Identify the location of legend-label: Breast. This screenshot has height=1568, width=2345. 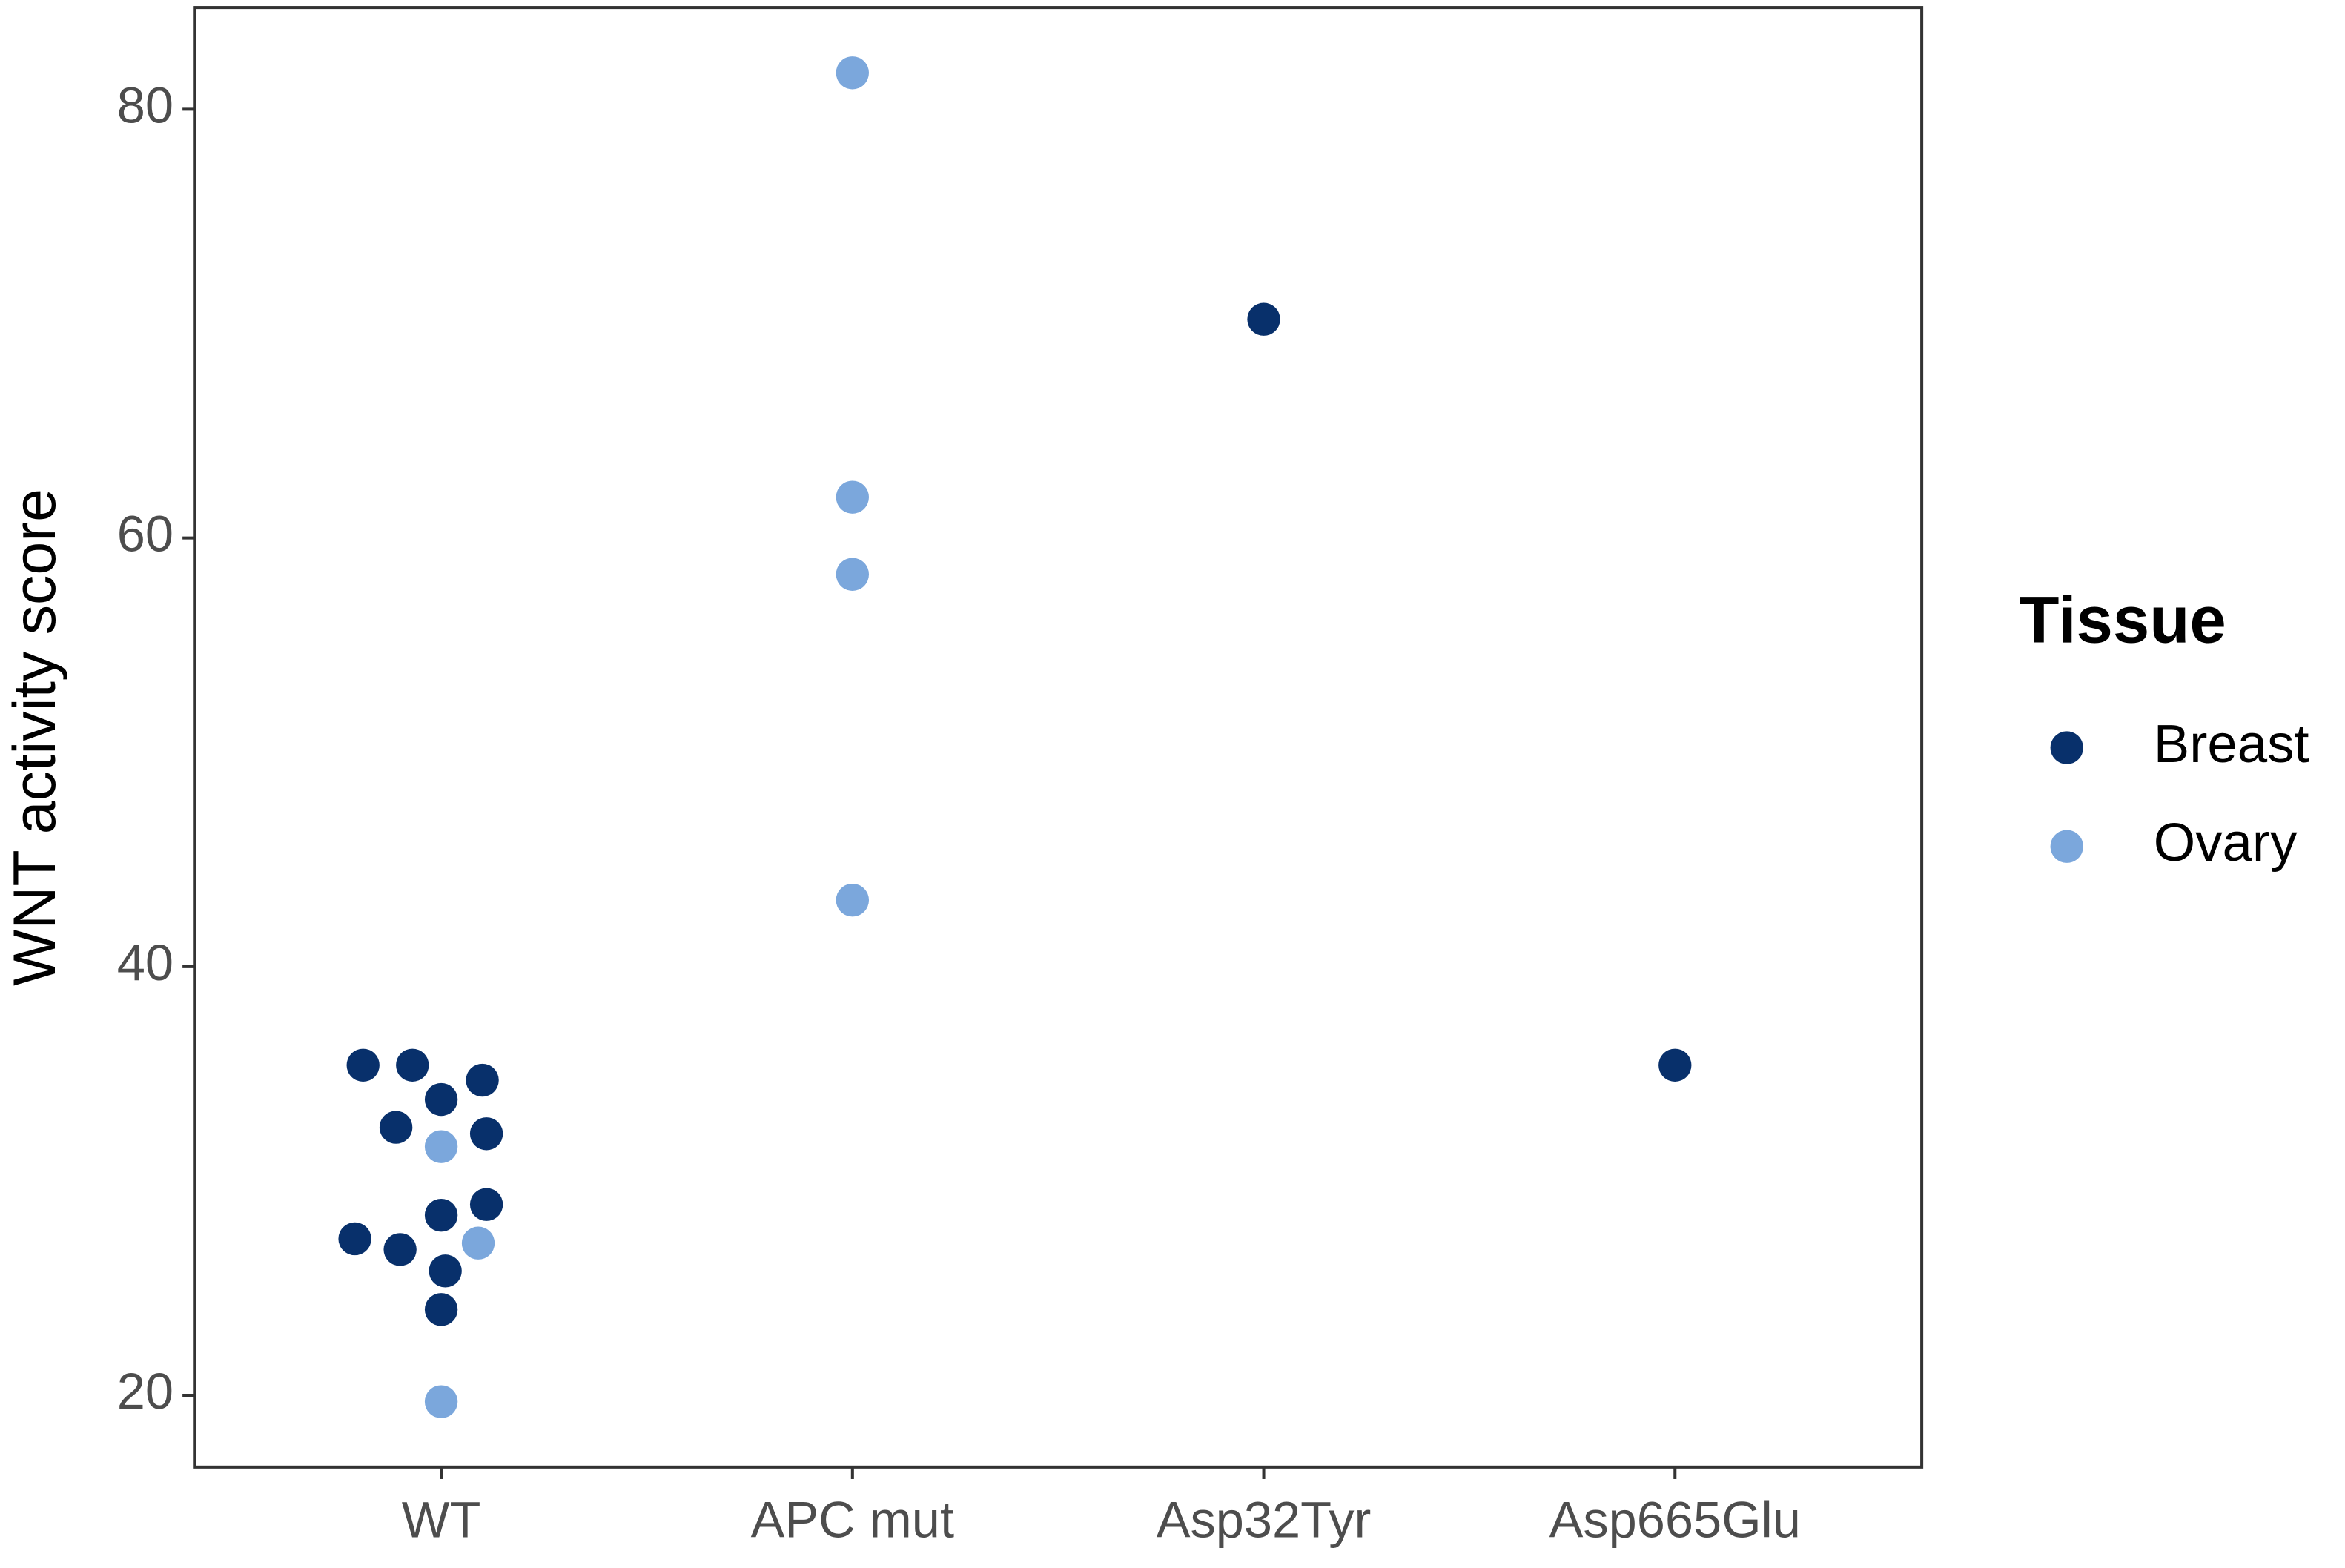
(2231, 744).